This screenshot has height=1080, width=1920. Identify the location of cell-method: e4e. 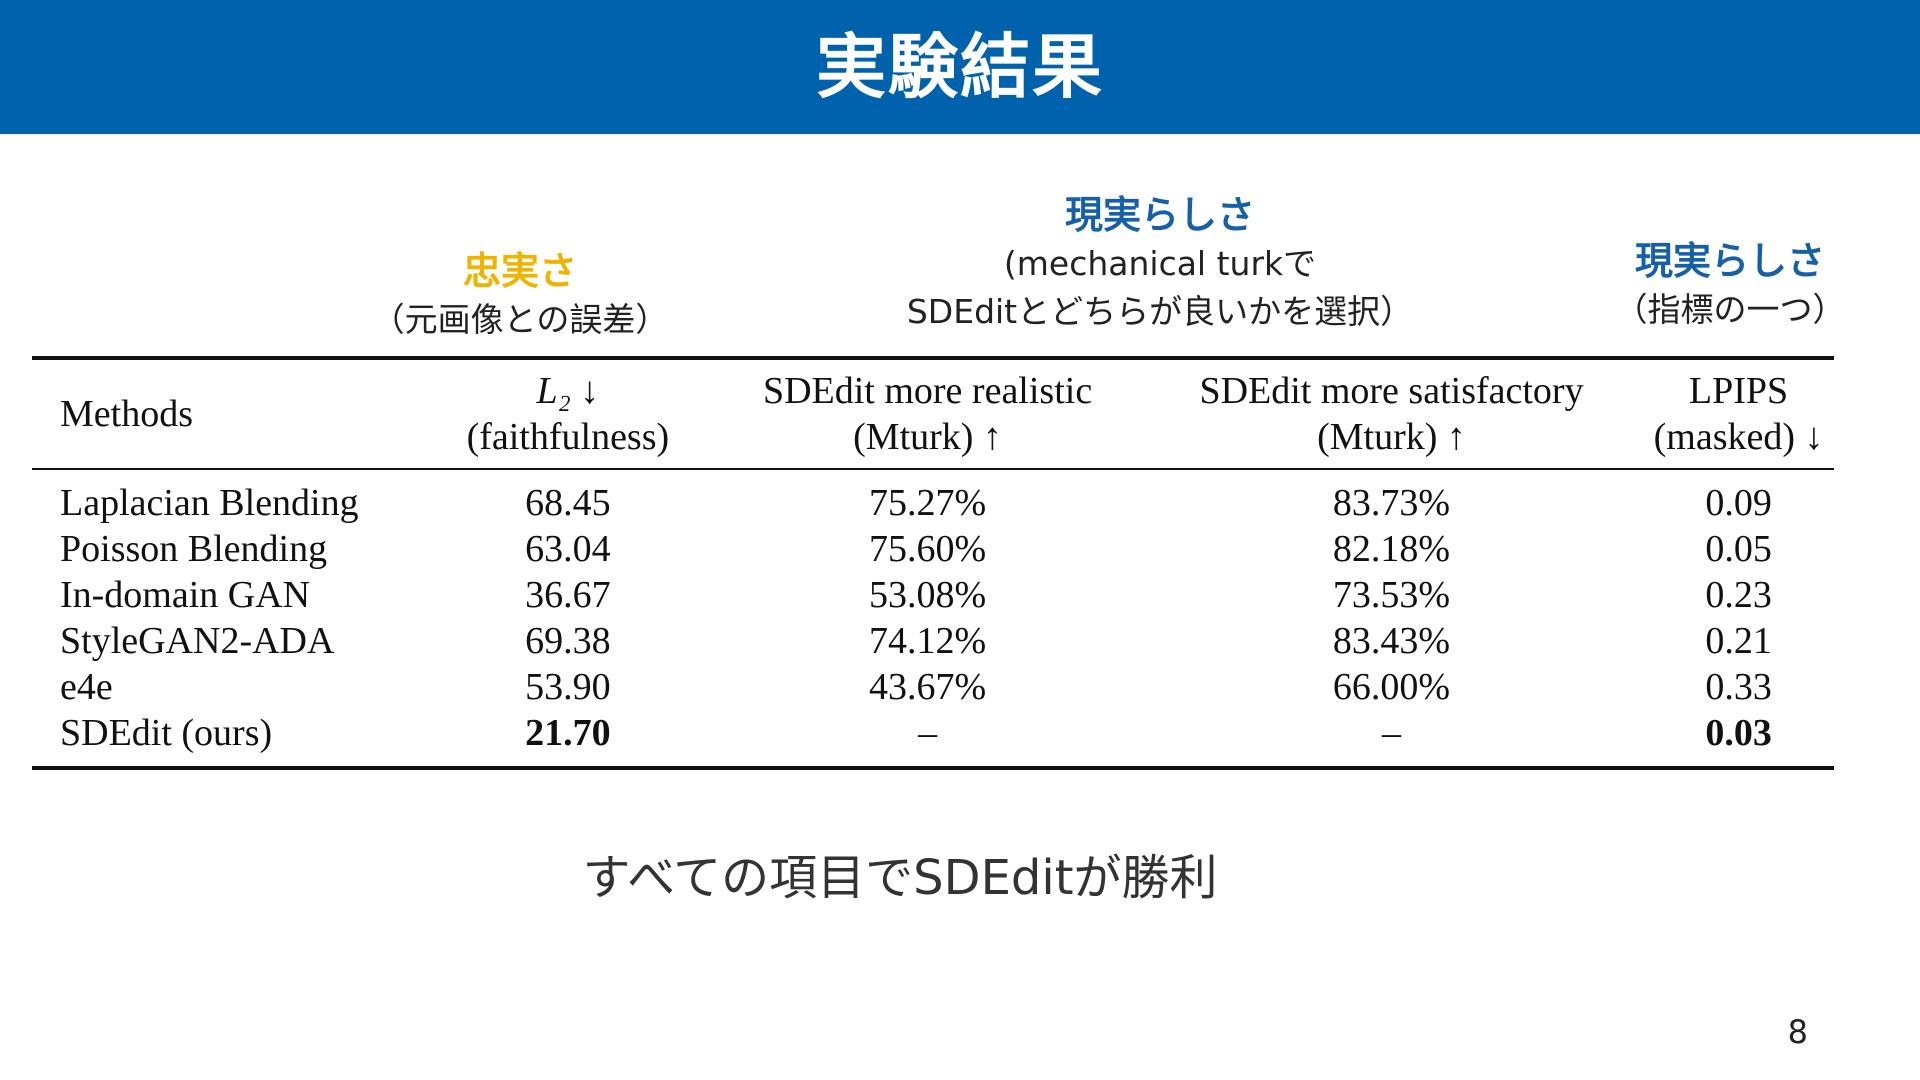
(86, 687).